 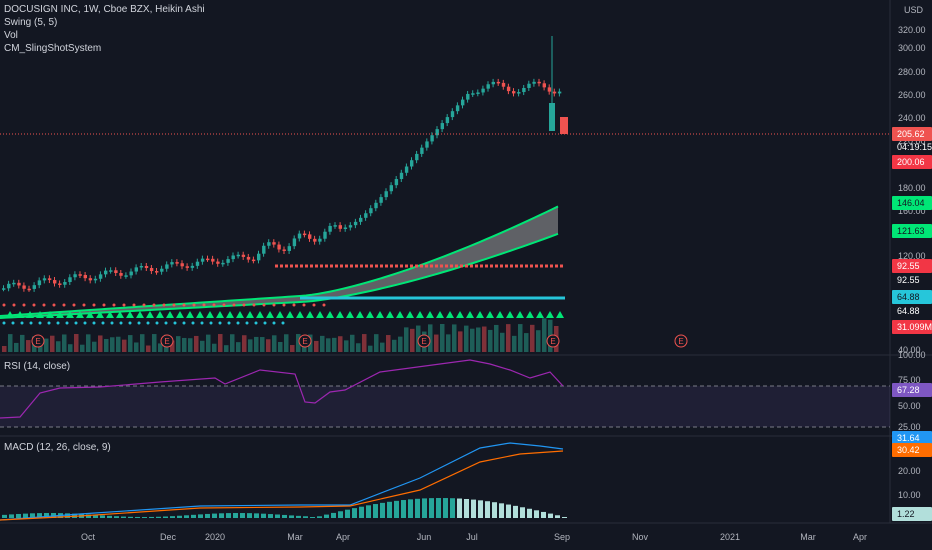 I want to click on swing-indicator-label: Swing (5, 5), so click(x=31, y=22).